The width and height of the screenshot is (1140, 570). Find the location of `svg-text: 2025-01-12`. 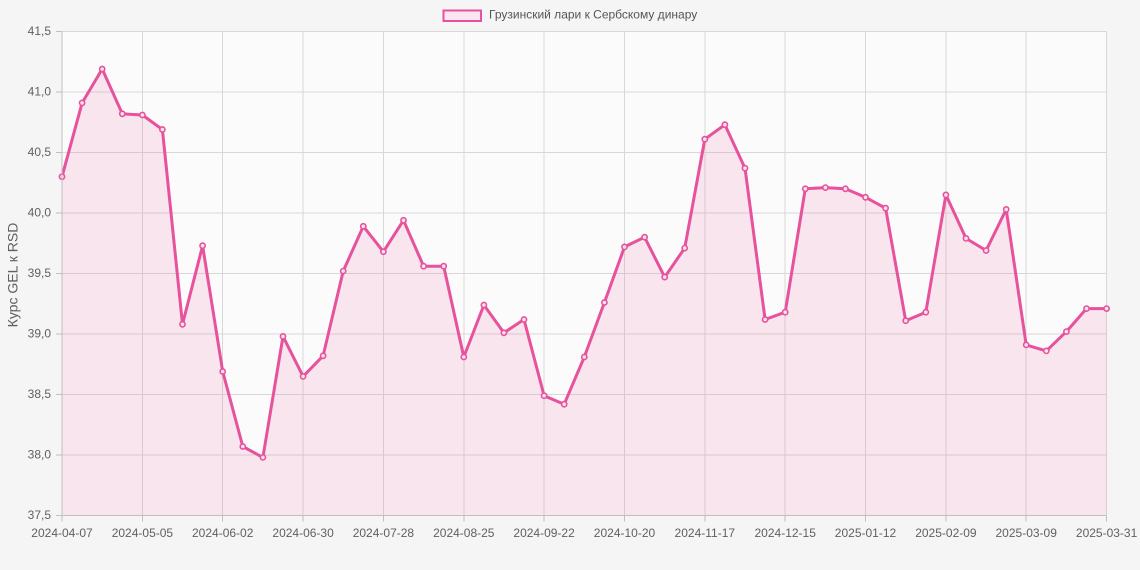

svg-text: 2025-01-12 is located at coordinates (866, 533).